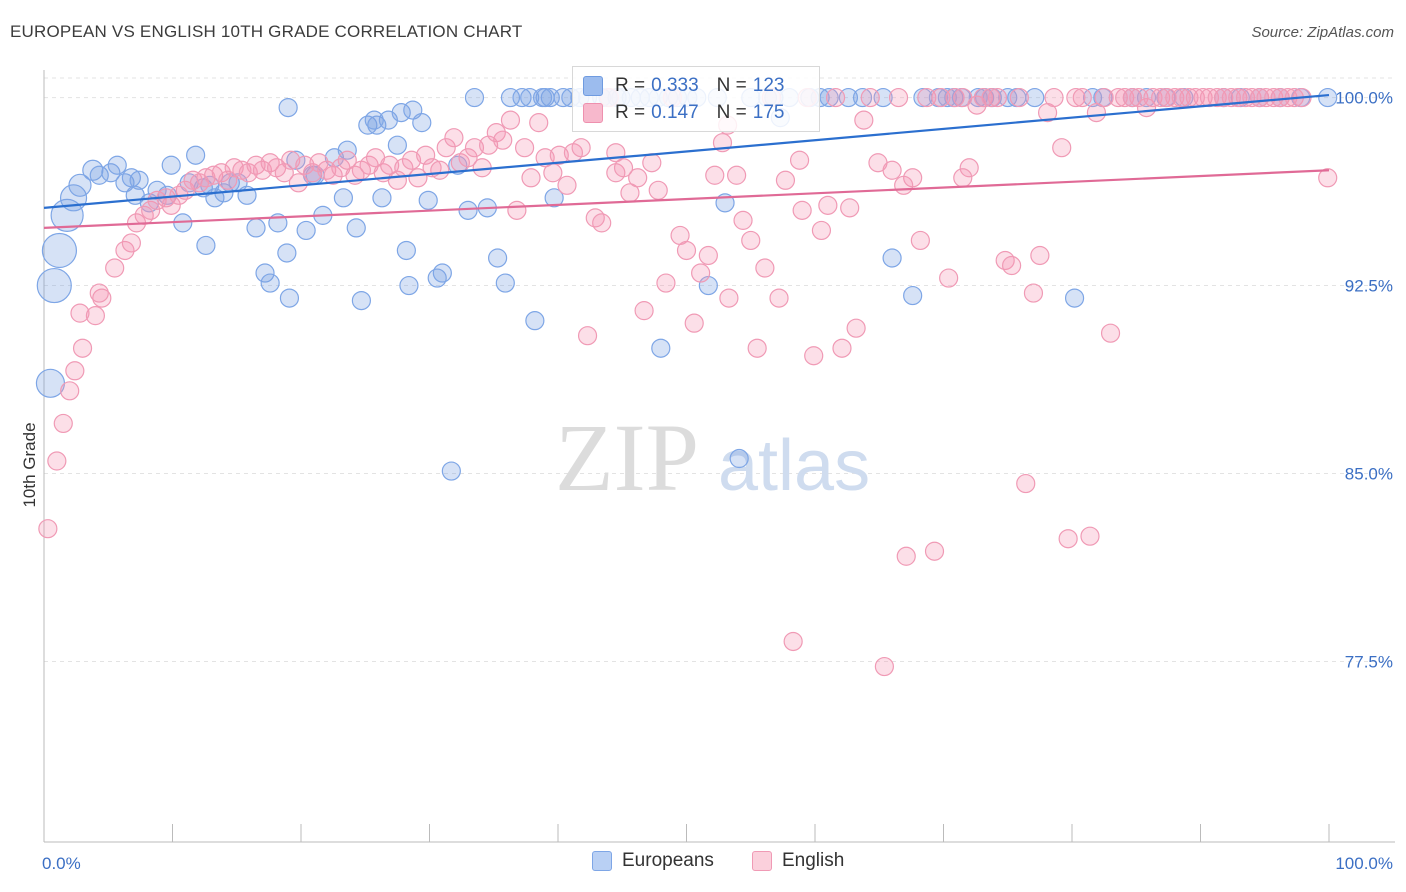 The height and width of the screenshot is (892, 1406). What do you see at coordinates (1369, 286) in the screenshot?
I see `y-tick-label: 92.5%` at bounding box center [1369, 286].